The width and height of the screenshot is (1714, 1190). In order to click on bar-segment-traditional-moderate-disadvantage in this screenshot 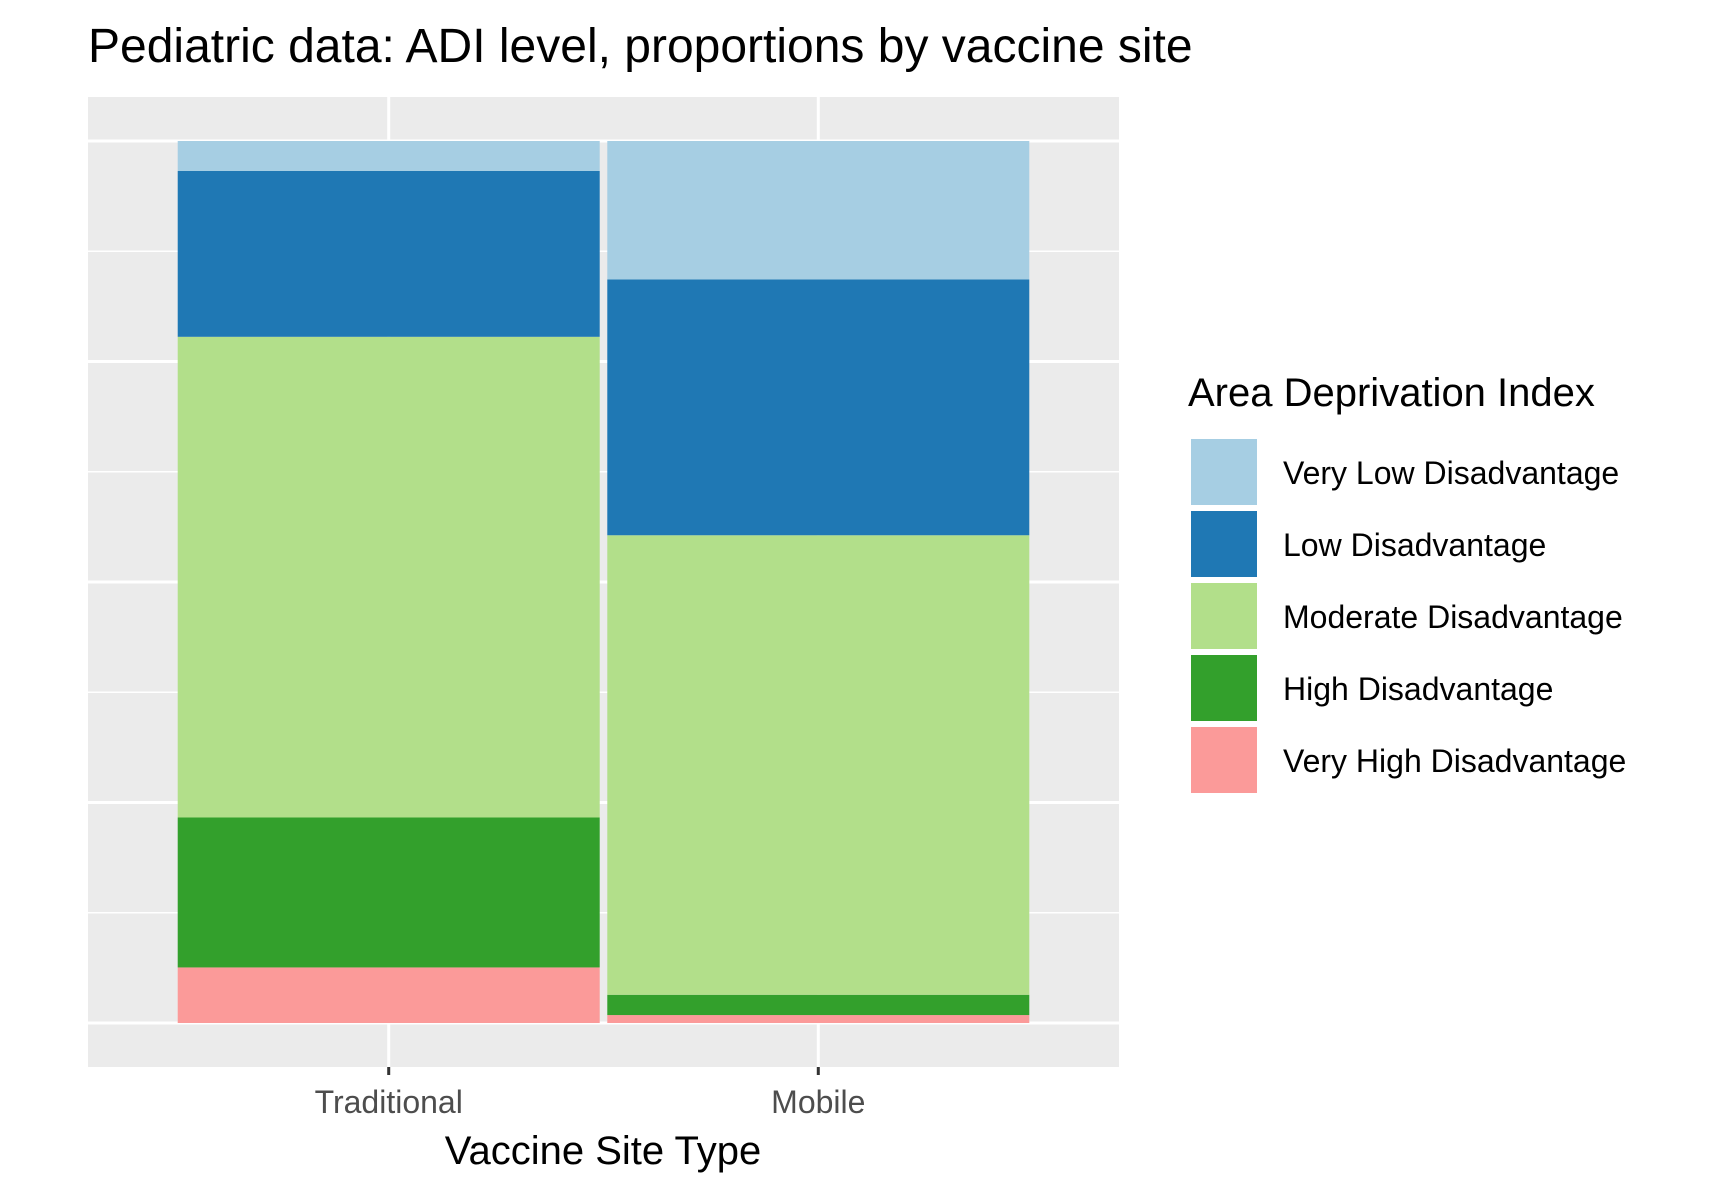, I will do `click(388, 577)`.